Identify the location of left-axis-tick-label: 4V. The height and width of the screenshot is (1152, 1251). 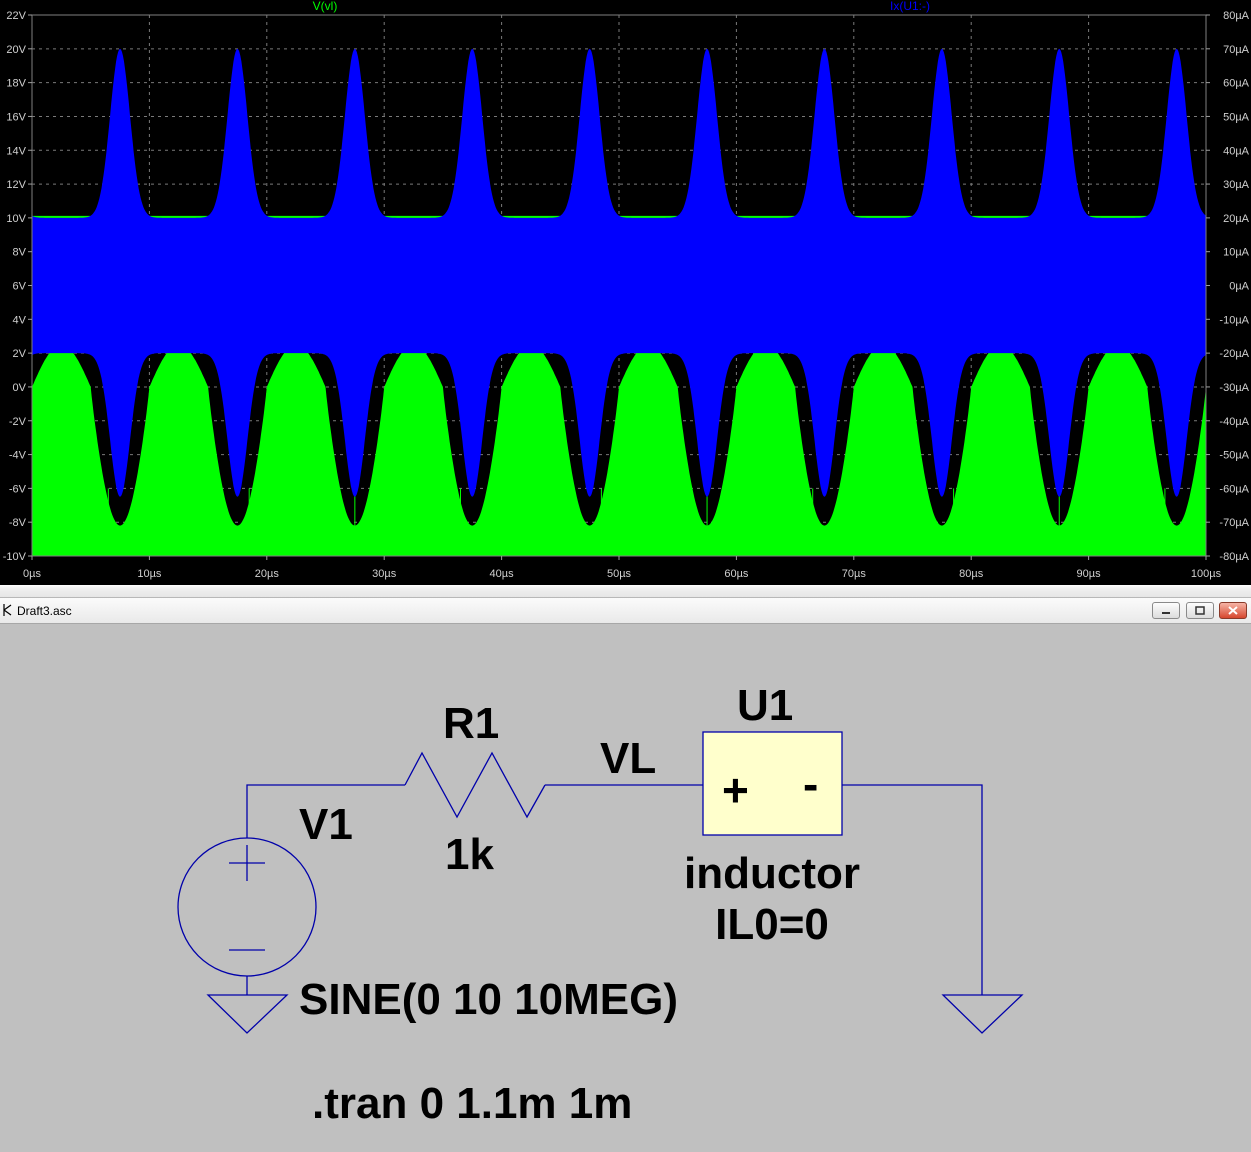
(20, 320).